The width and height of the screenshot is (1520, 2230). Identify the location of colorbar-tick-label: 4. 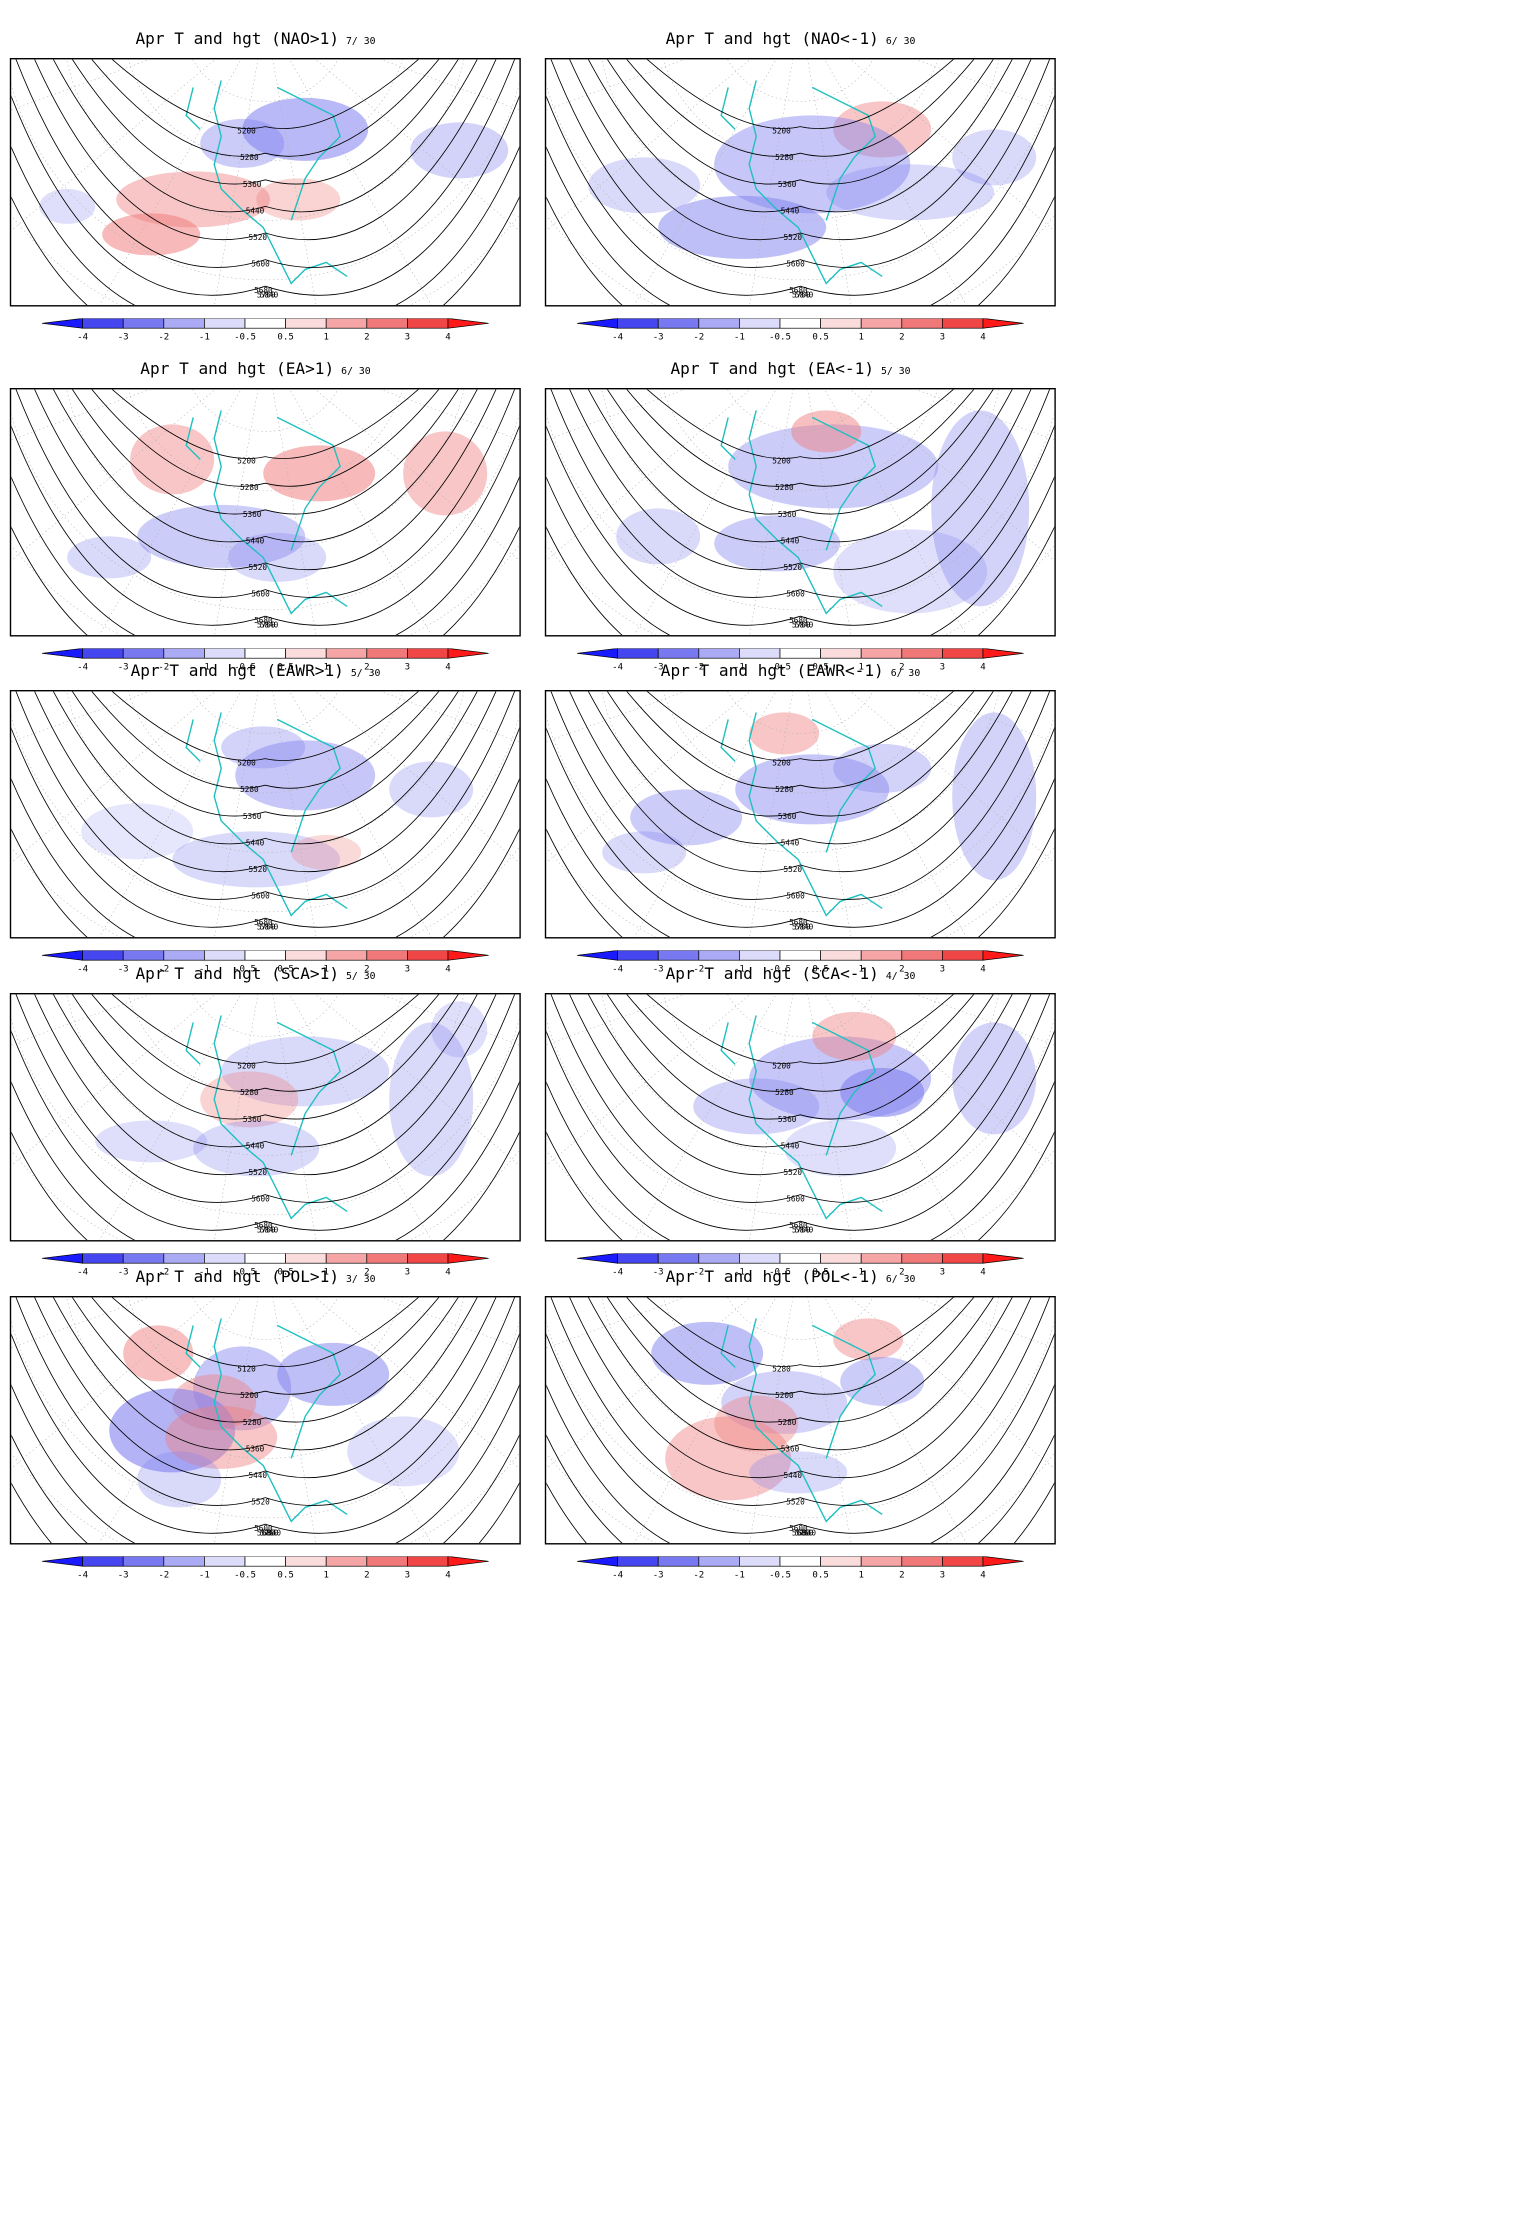
(983, 667).